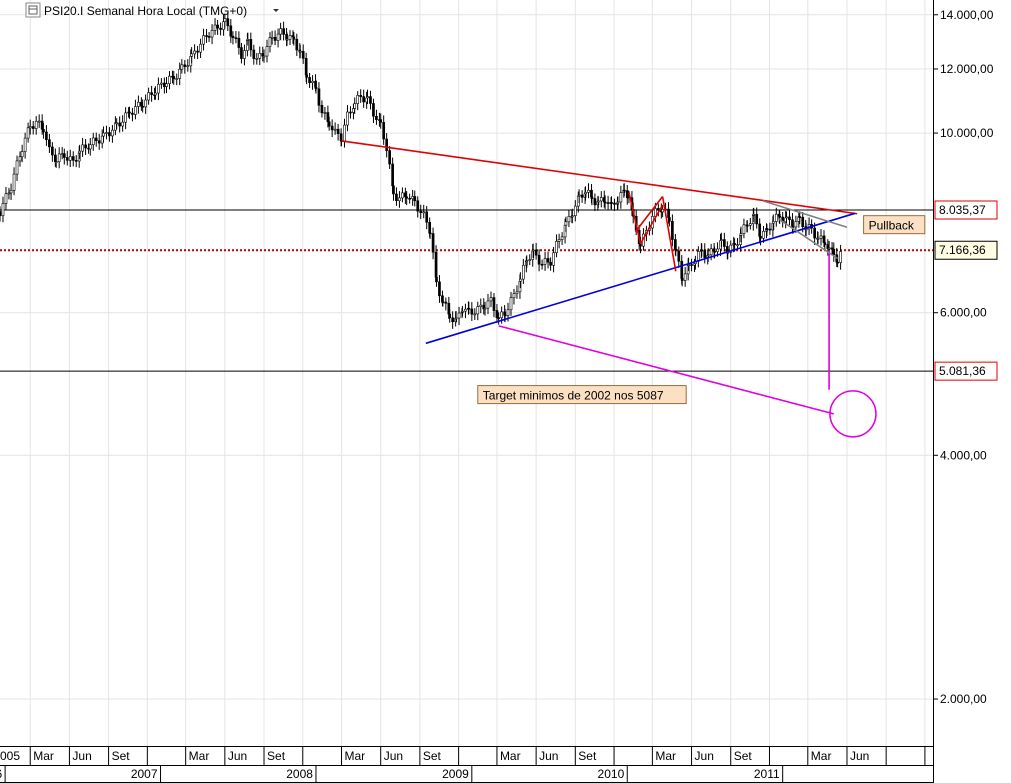 The image size is (1011, 783). Describe the element at coordinates (152, 10) in the screenshot. I see `chart-title: PSI20.I Semanal Hora Local (TMG+0)` at that location.